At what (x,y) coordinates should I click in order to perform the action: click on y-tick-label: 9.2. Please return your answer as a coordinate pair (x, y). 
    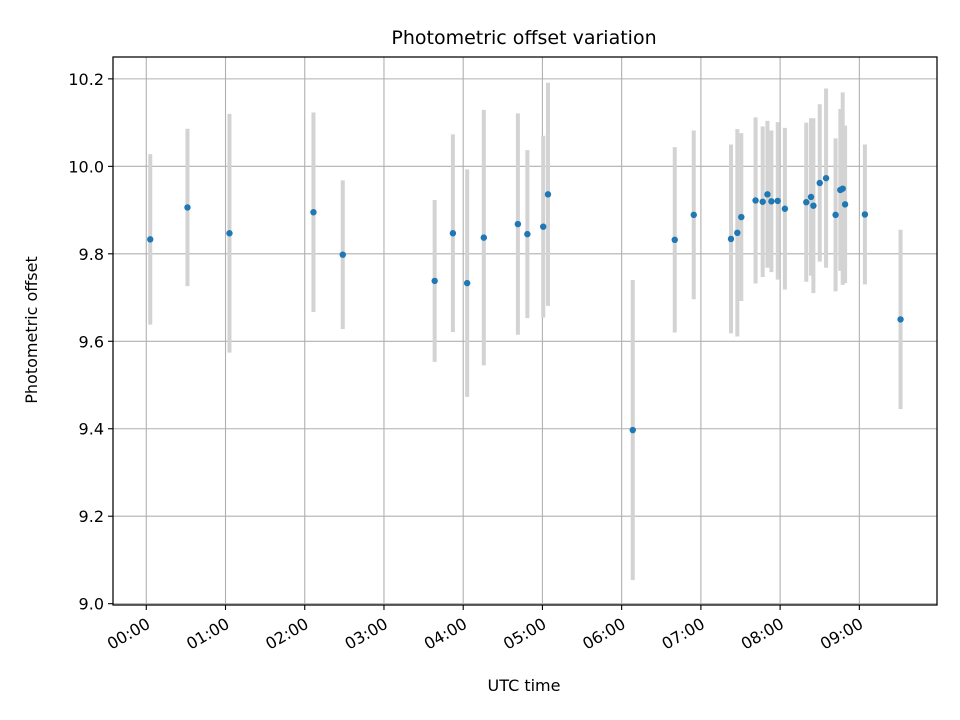
    Looking at the image, I should click on (91, 516).